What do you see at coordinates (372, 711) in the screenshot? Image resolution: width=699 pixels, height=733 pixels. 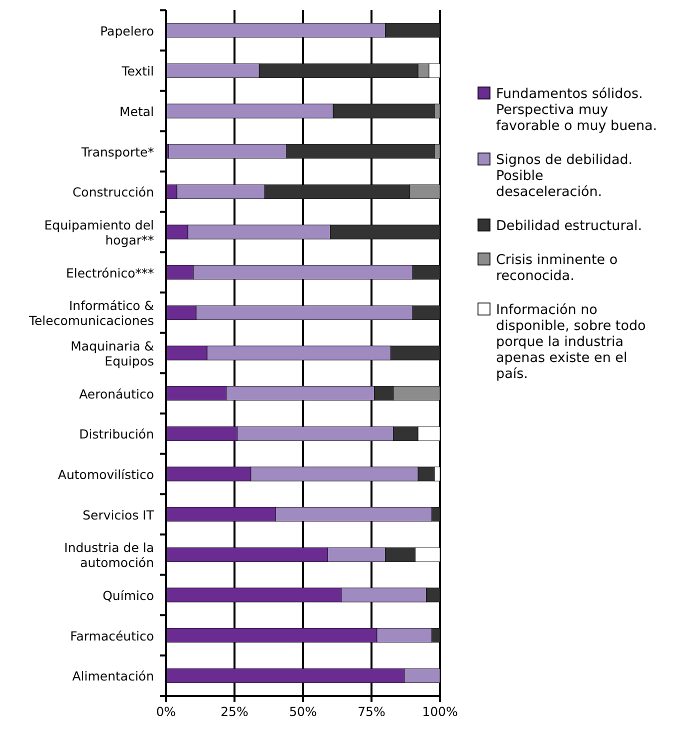 I see `x-tick-label: 75%` at bounding box center [372, 711].